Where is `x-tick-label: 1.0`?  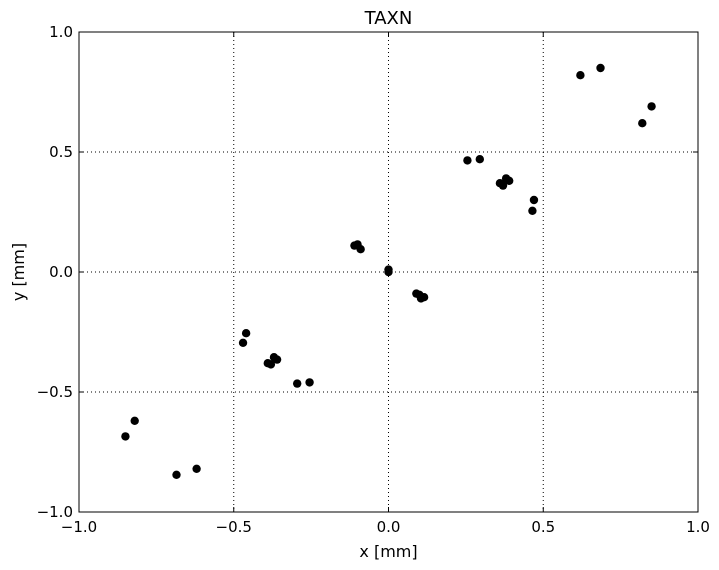
x-tick-label: 1.0 is located at coordinates (698, 527).